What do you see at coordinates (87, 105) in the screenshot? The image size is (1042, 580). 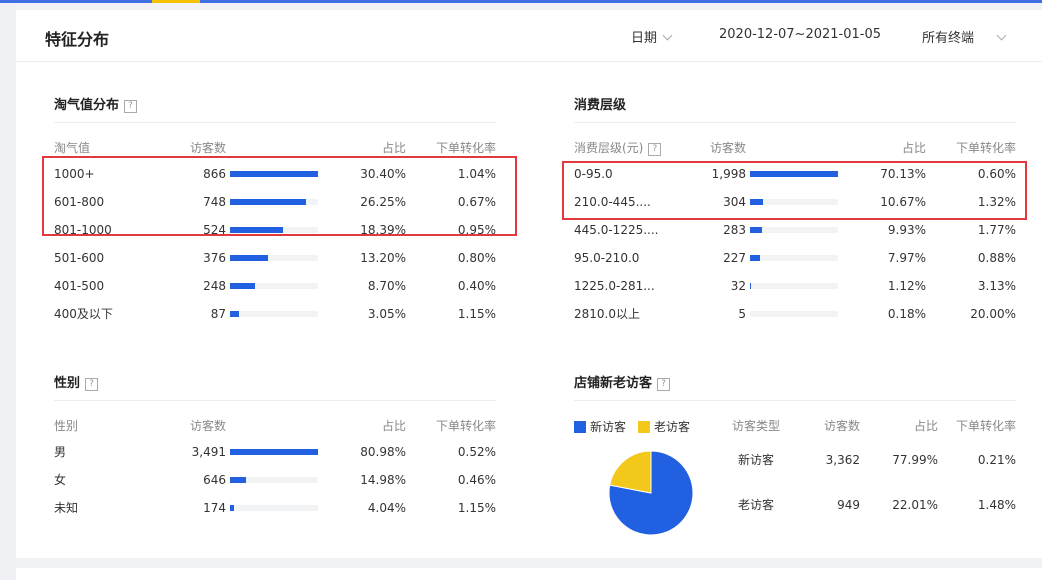 I see `section-title-text: 淘气值分布` at bounding box center [87, 105].